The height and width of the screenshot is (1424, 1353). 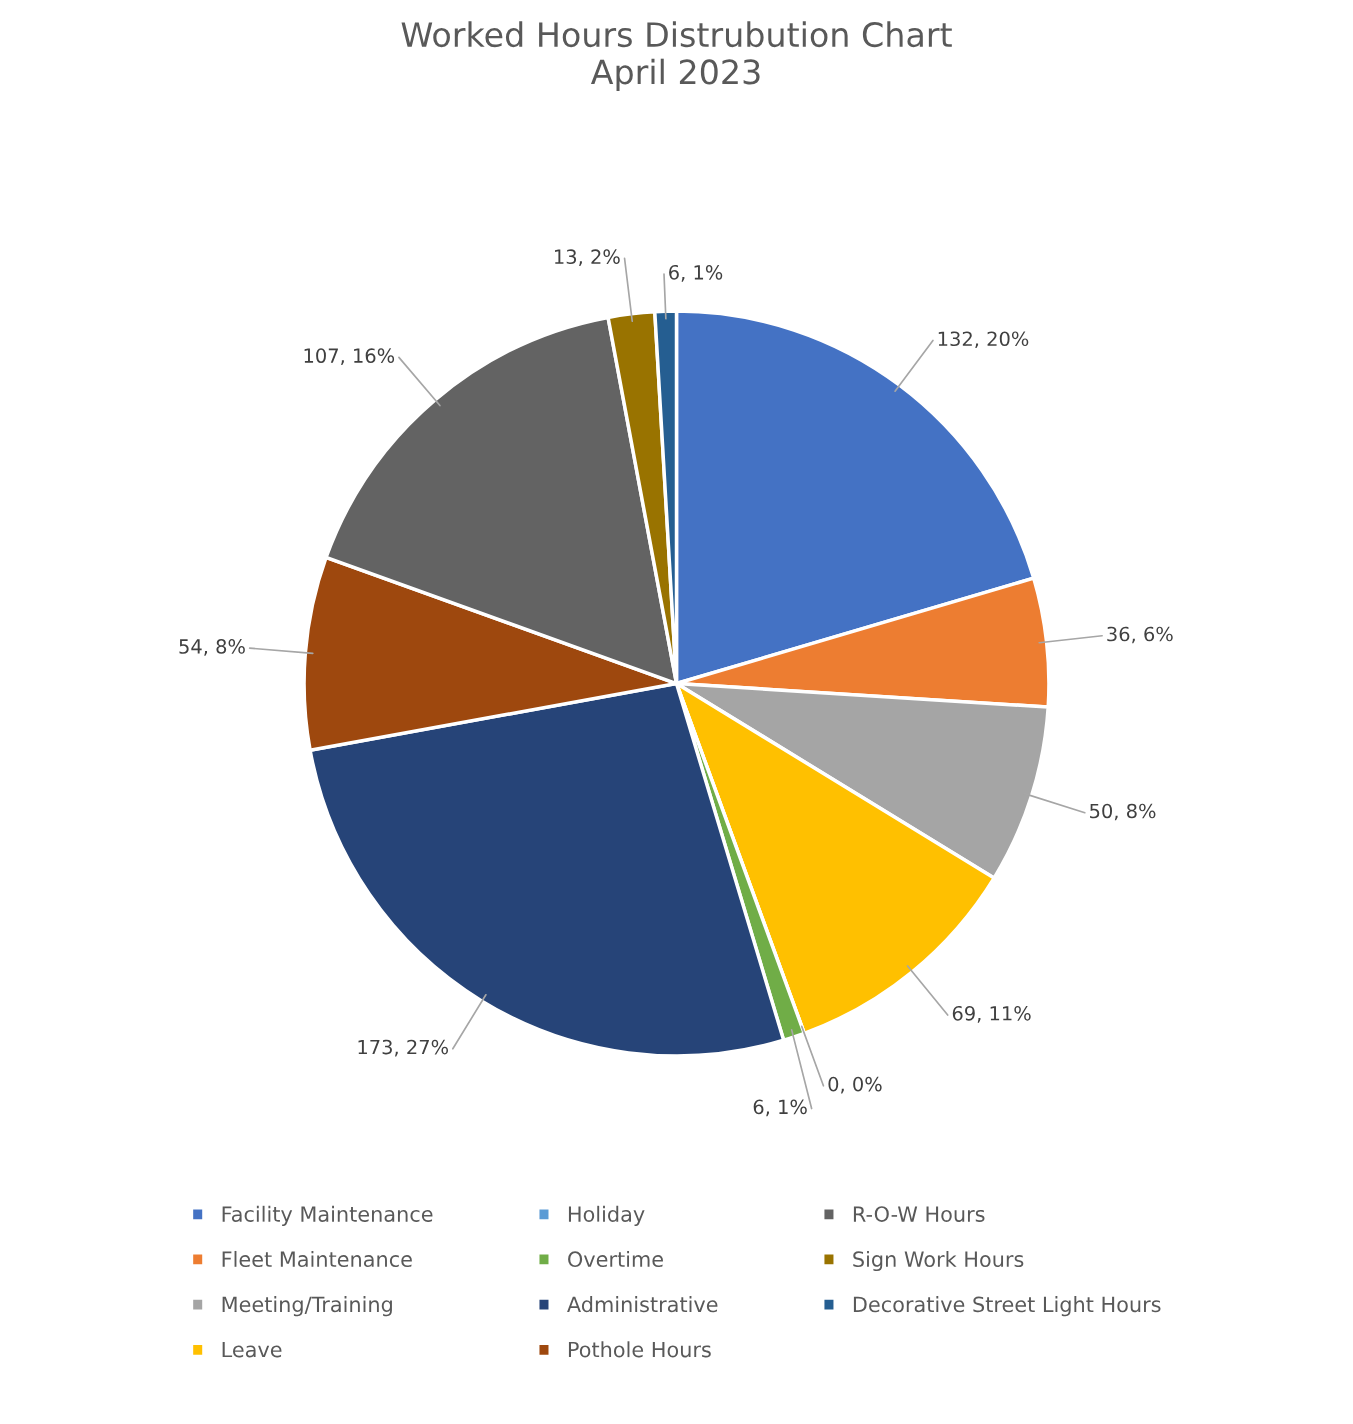 I want to click on chart-title: Worked Hours Distrubution Chart April 2023, so click(x=676, y=56).